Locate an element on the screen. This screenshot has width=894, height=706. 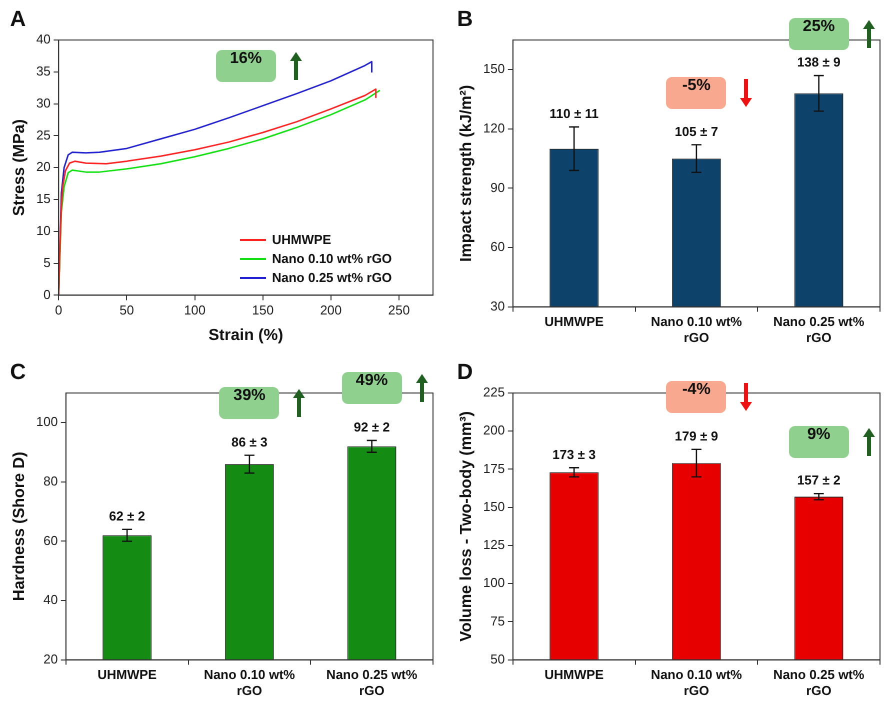
data-label: 86 ± 3 is located at coordinates (249, 442).